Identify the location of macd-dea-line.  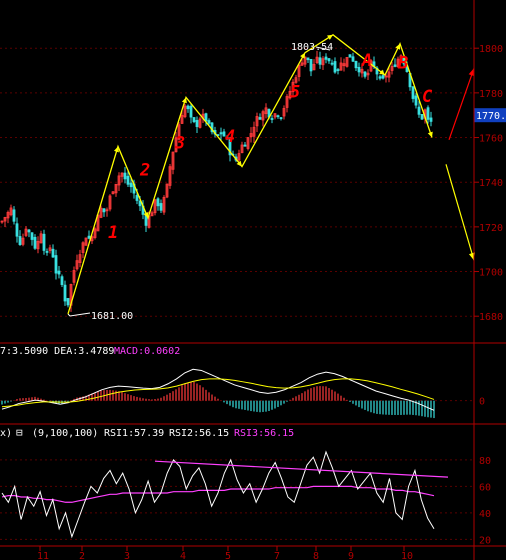
(218, 393).